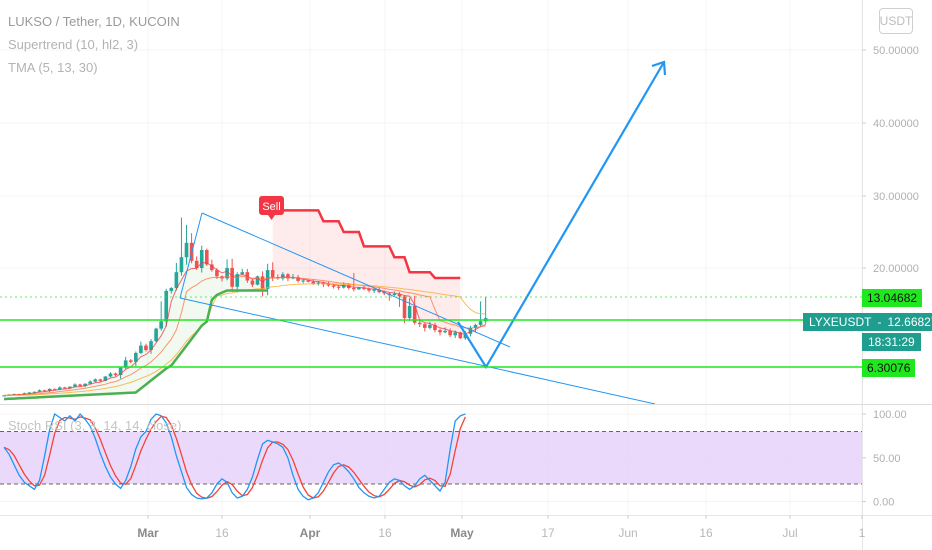  I want to click on projection-path, so click(561, 215).